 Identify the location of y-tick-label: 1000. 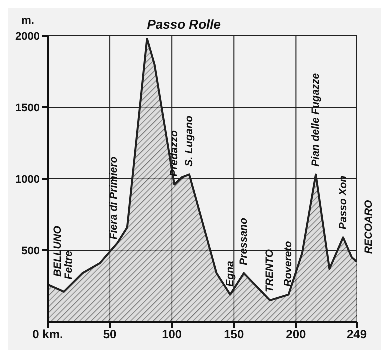
(28, 180).